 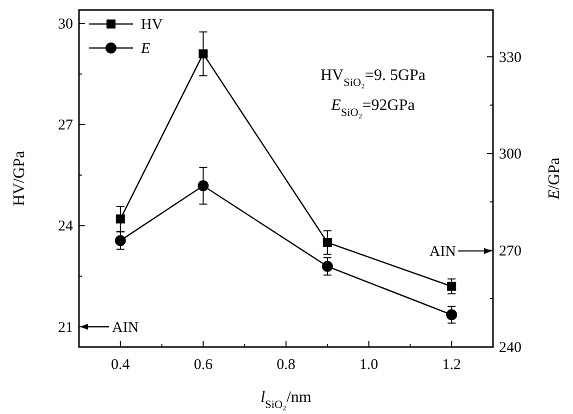 What do you see at coordinates (204, 365) in the screenshot?
I see `x-tick-label: 0.6` at bounding box center [204, 365].